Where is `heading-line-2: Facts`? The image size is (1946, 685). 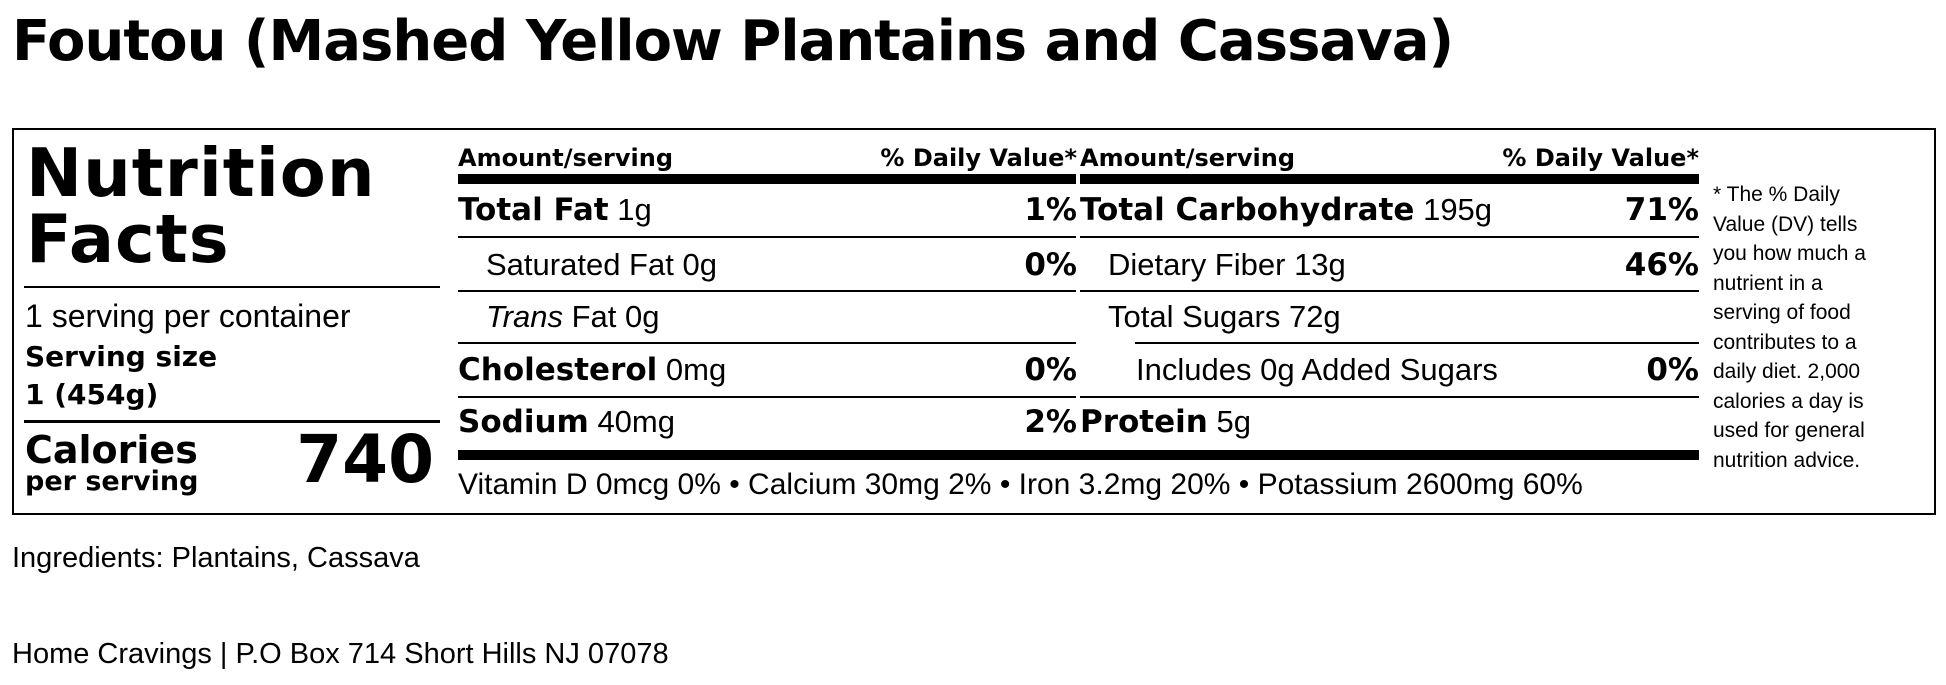
heading-line-2: Facts is located at coordinates (128, 239).